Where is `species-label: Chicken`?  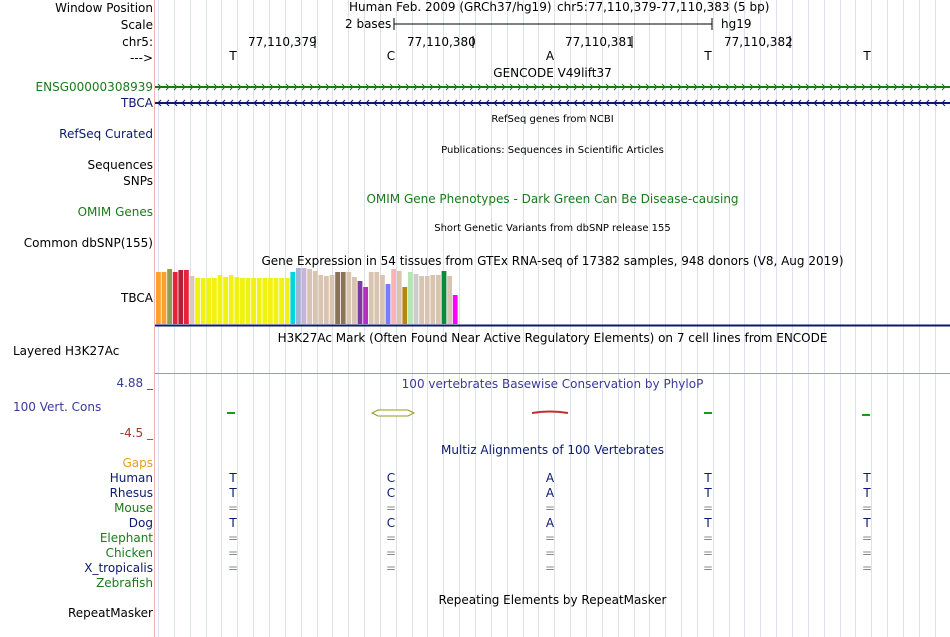 species-label: Chicken is located at coordinates (129, 553).